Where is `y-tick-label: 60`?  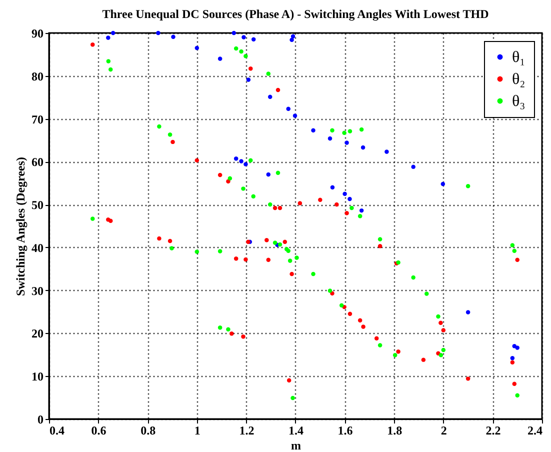 y-tick-label: 60 is located at coordinates (38, 162).